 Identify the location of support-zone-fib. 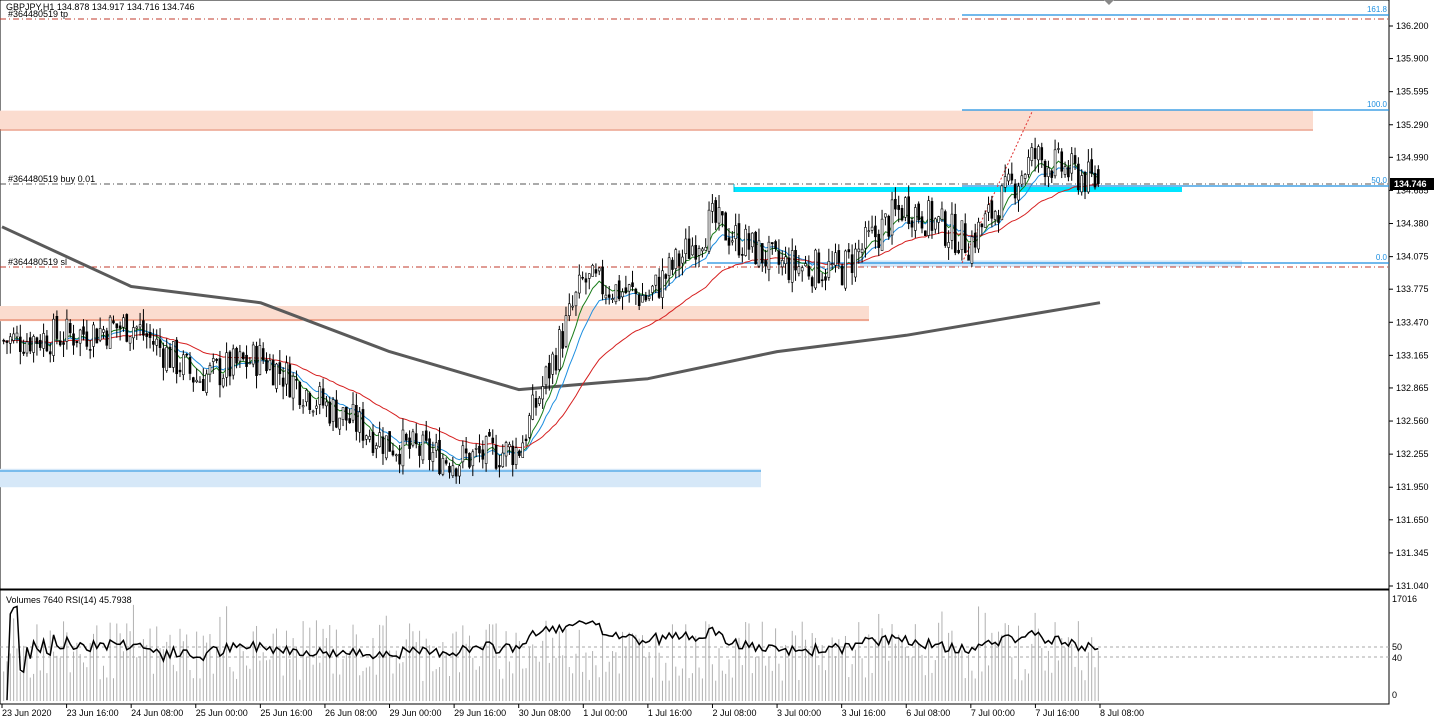
(1051, 263).